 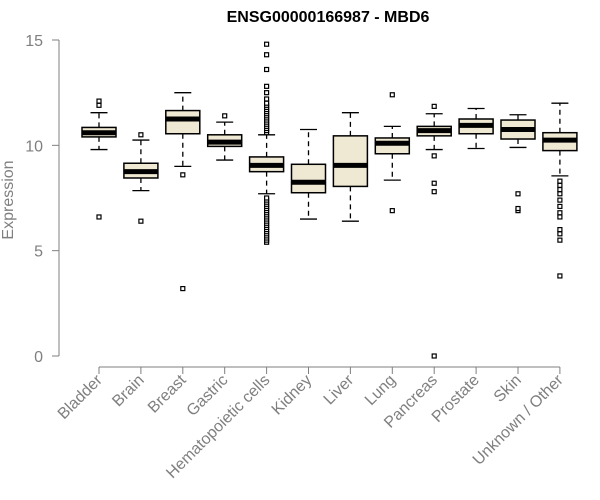 I want to click on x-tick-label: Bladder, so click(x=80, y=396).